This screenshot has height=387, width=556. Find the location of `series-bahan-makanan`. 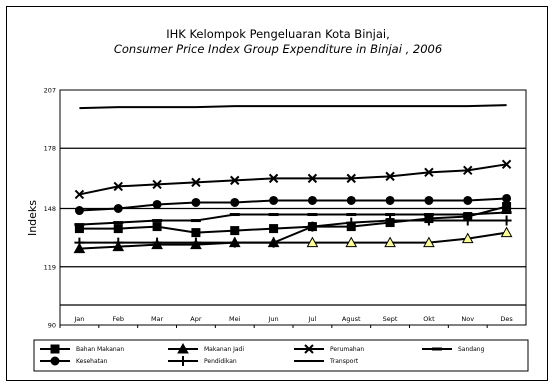

series-bahan-makanan is located at coordinates (293, 219).